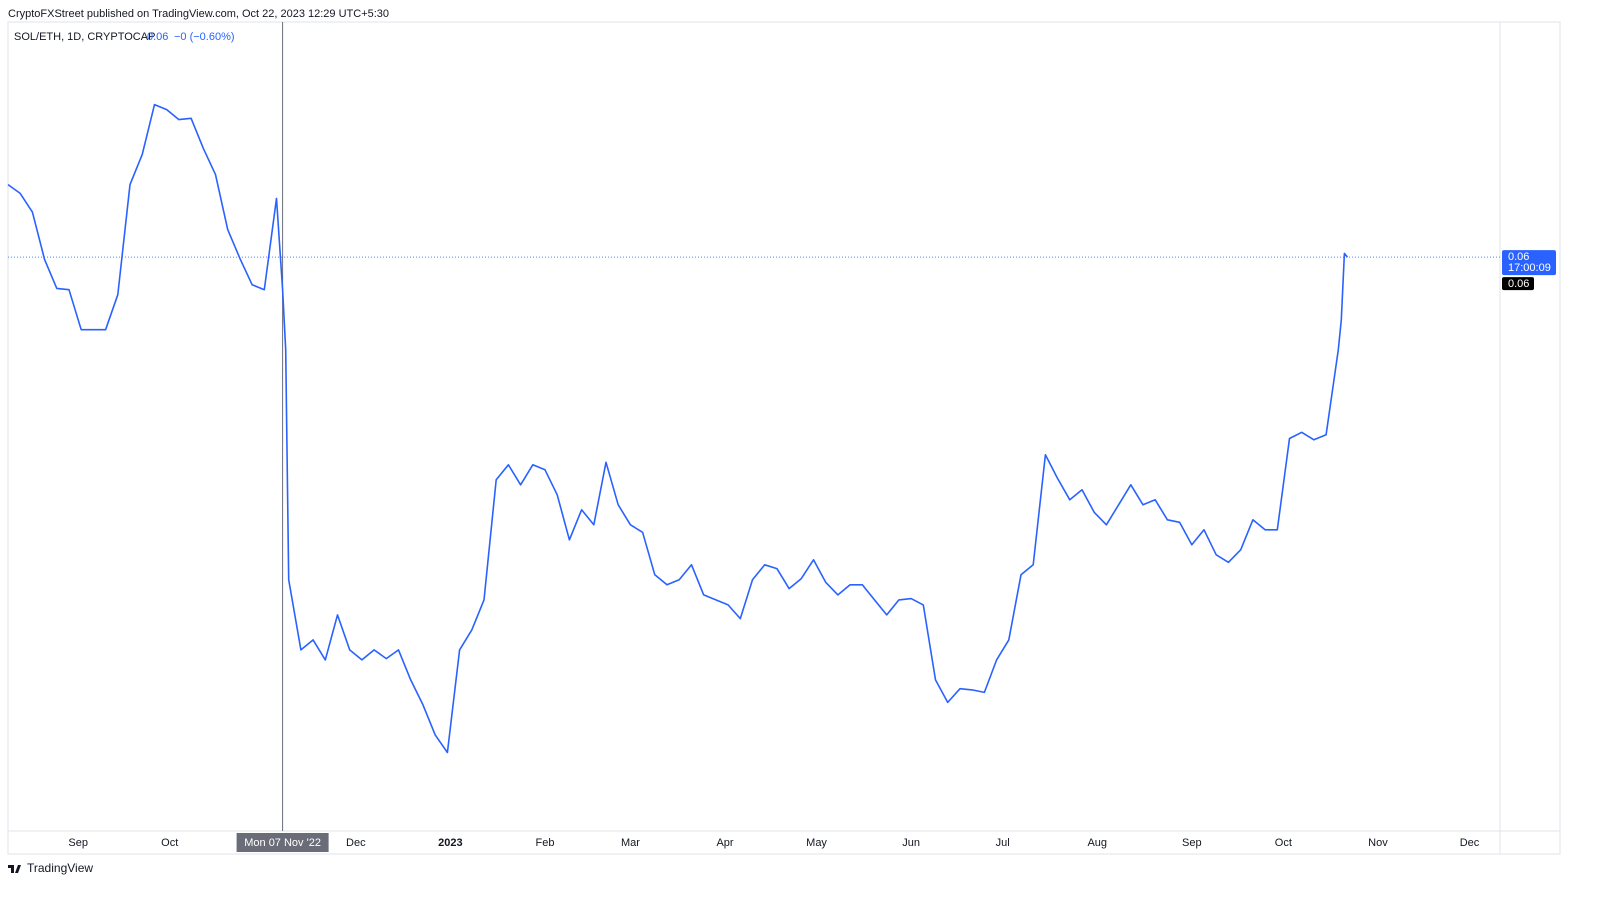 The image size is (1600, 902). I want to click on crosshair-label-box, so click(282, 842).